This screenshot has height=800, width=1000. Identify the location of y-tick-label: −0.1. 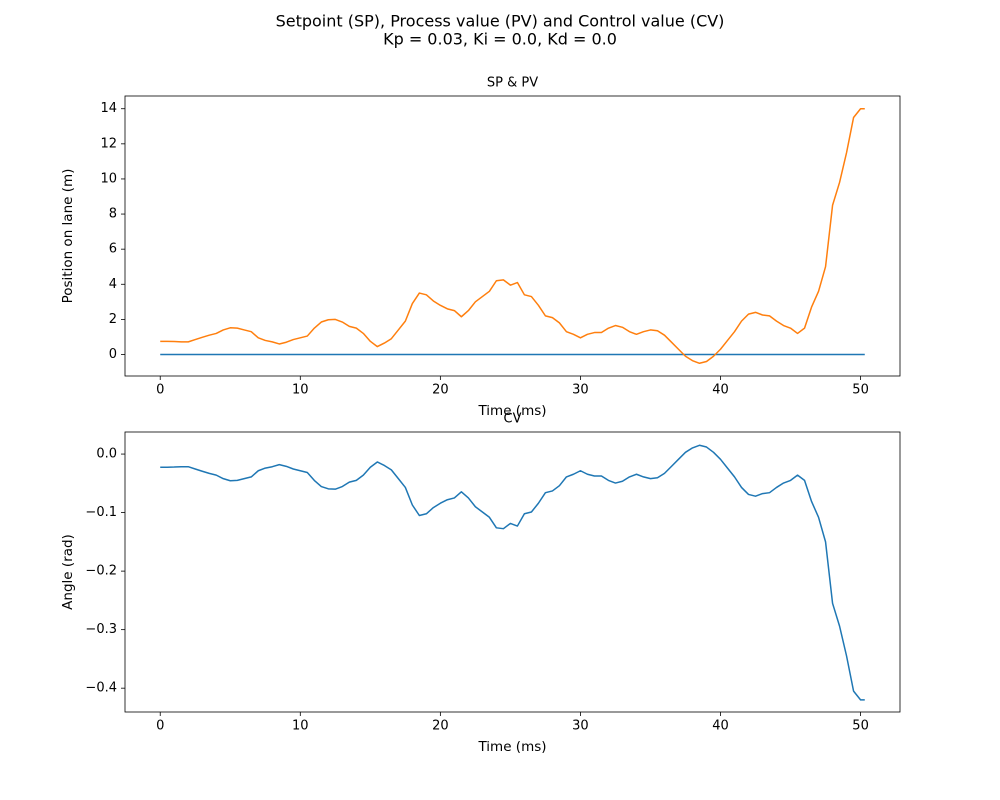
(101, 512).